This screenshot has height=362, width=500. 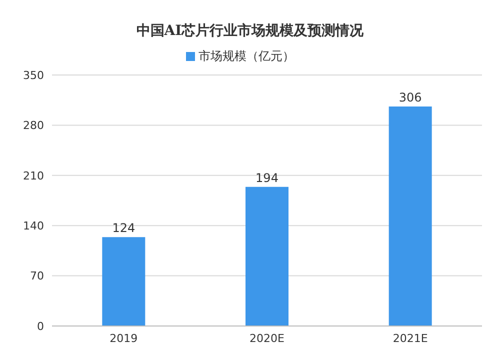 I want to click on y-tick-label: 210, so click(x=33, y=175).